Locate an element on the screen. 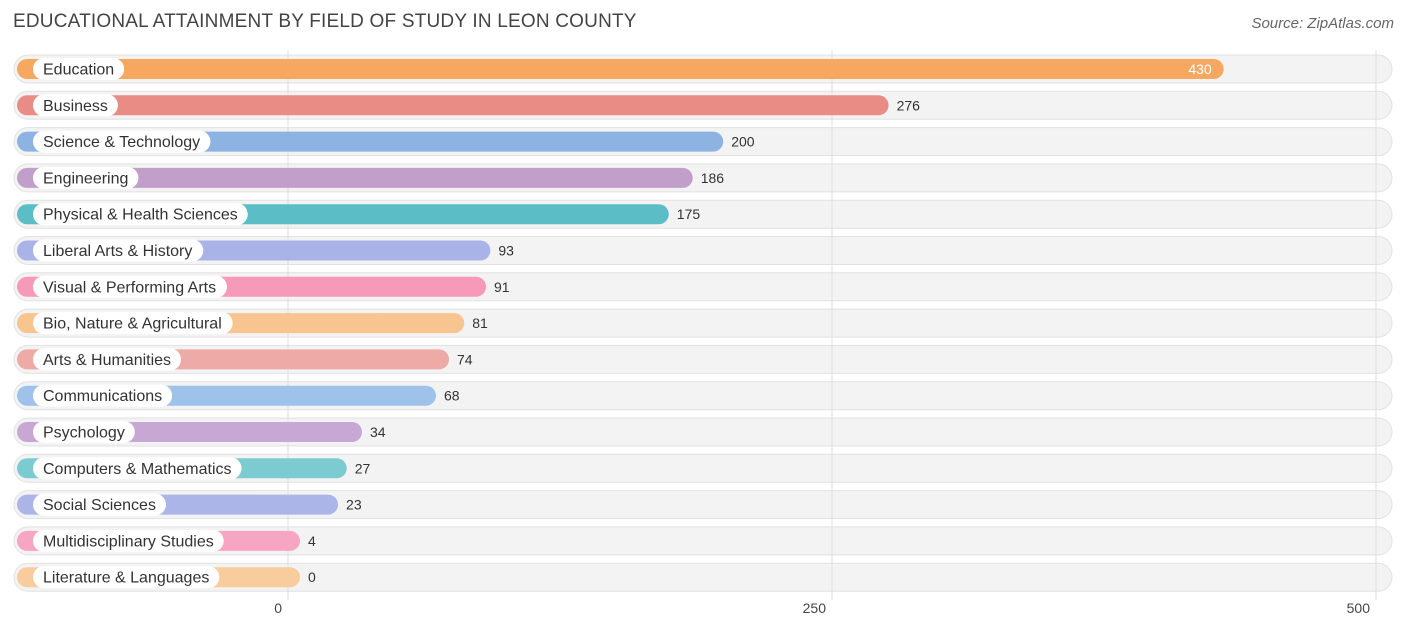 The image size is (1406, 631). x-tick-label: 500 is located at coordinates (1359, 608).